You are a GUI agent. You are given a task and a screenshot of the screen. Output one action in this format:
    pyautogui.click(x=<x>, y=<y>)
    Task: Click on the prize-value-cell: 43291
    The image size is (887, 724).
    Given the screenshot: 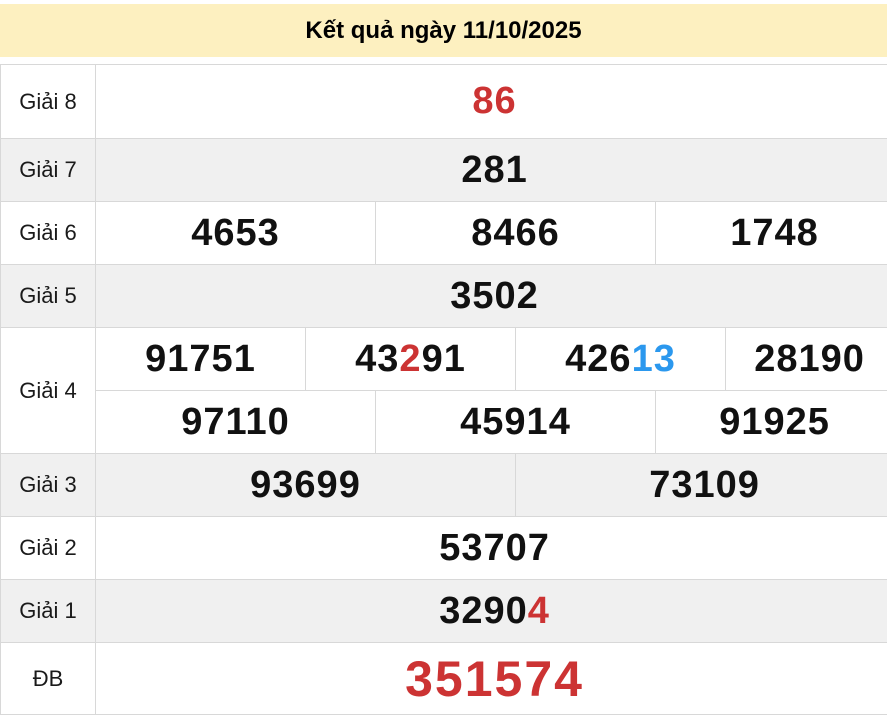 What is the action you would take?
    pyautogui.click(x=410, y=359)
    